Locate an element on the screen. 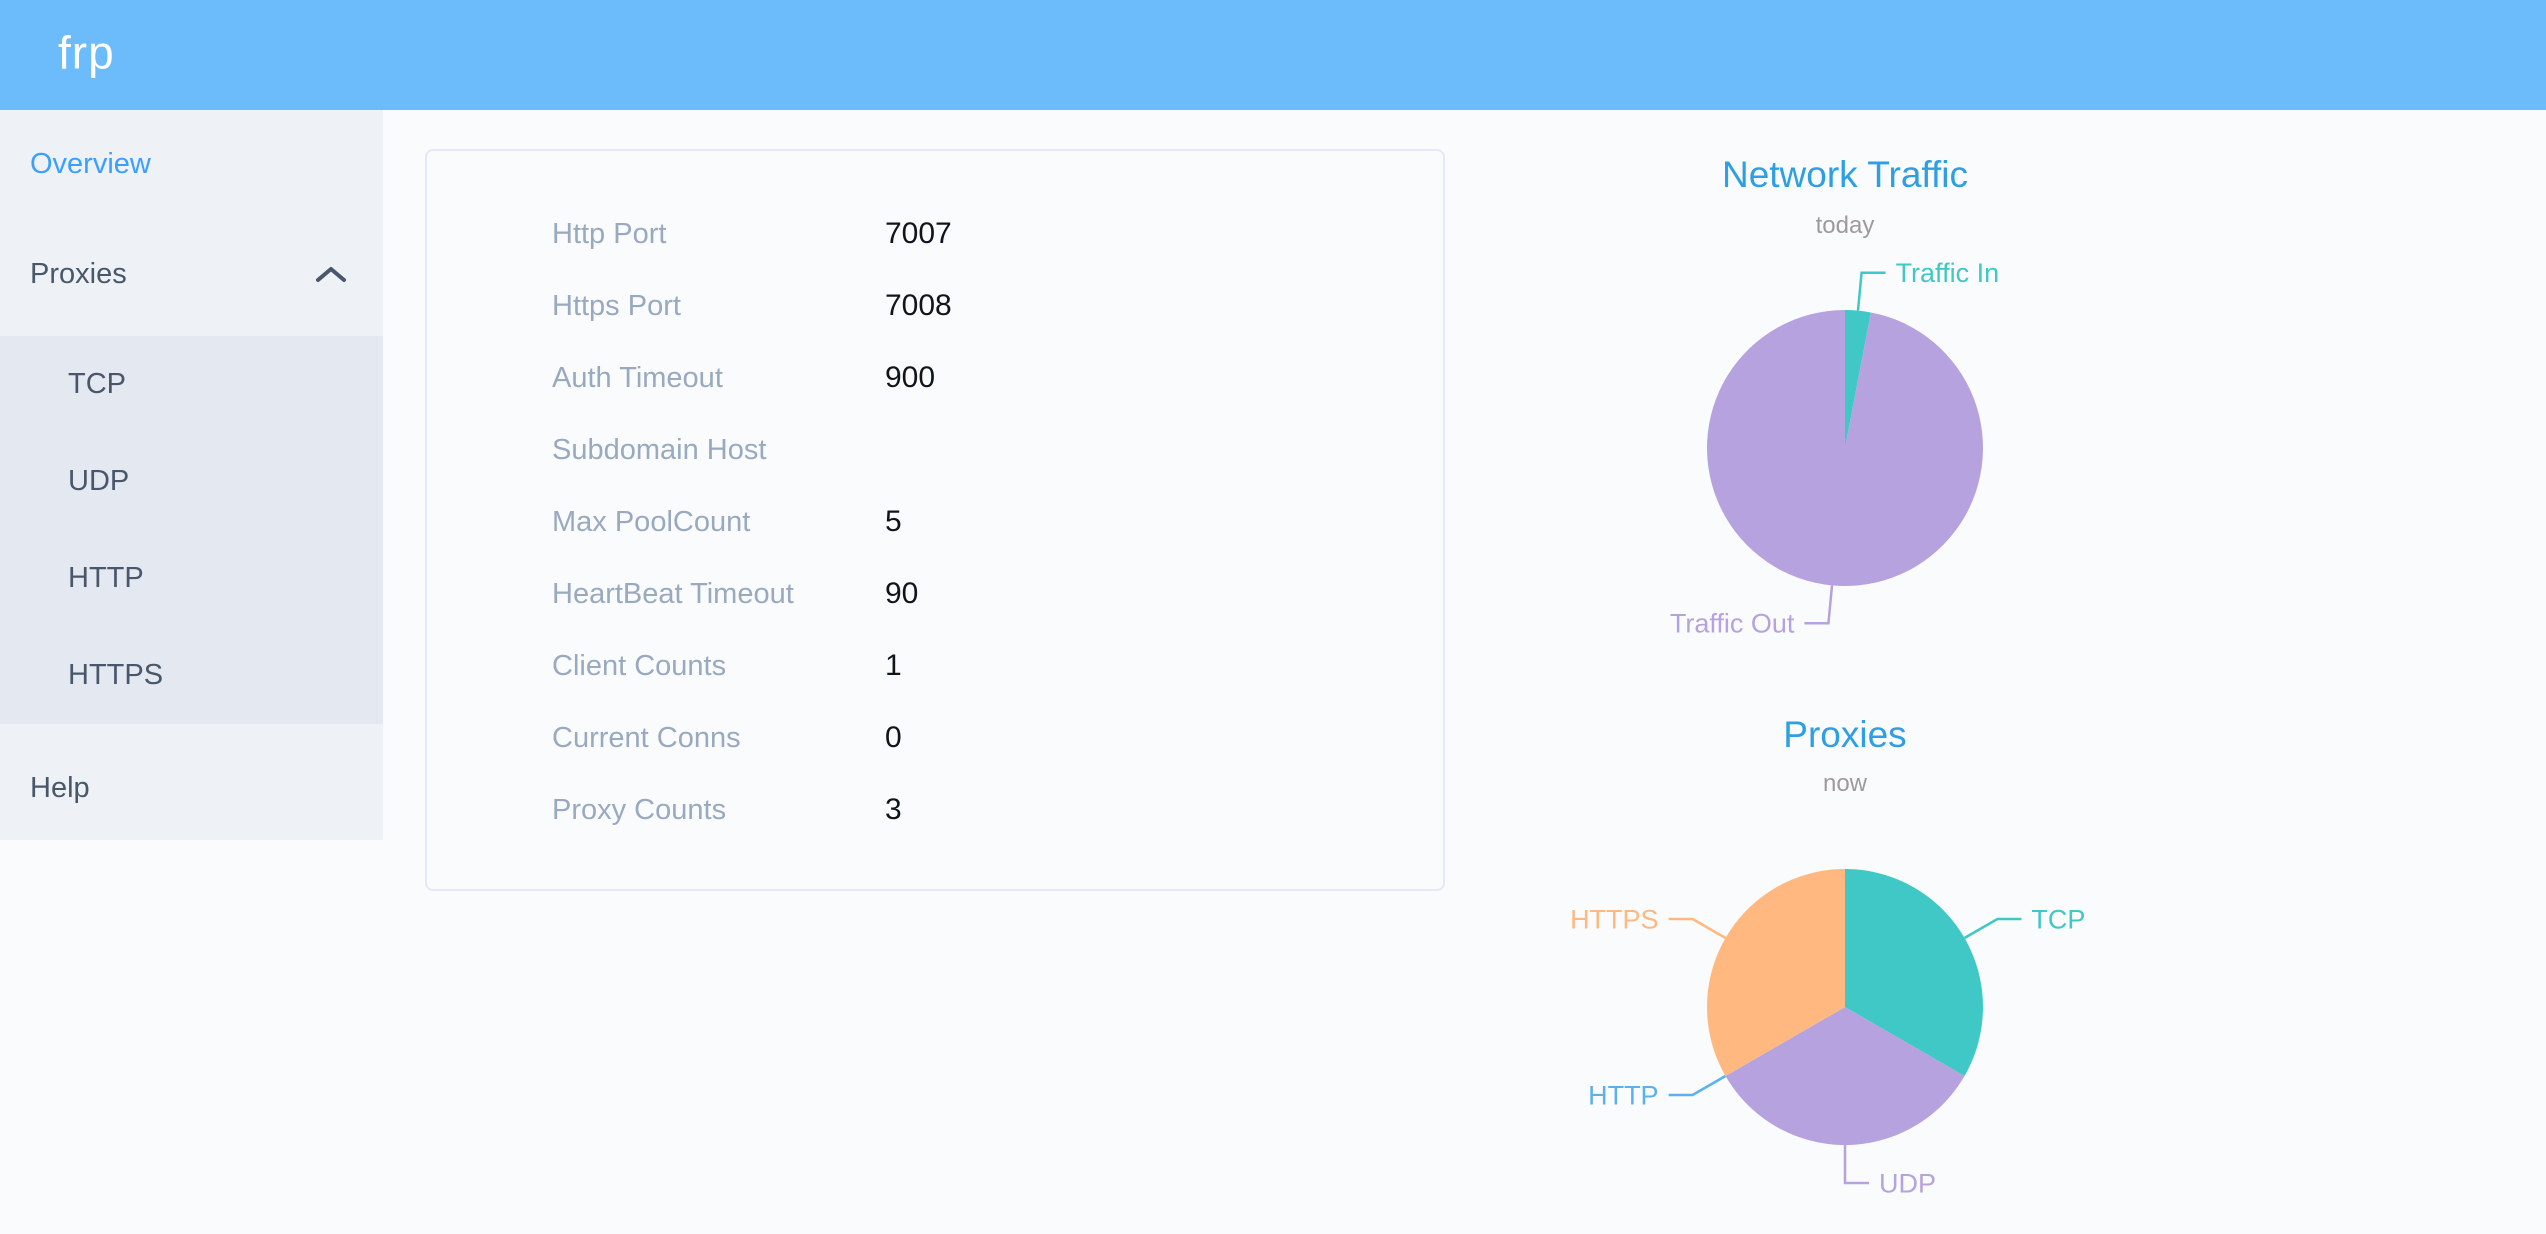  pie-label-udp: UDP is located at coordinates (1907, 1183).